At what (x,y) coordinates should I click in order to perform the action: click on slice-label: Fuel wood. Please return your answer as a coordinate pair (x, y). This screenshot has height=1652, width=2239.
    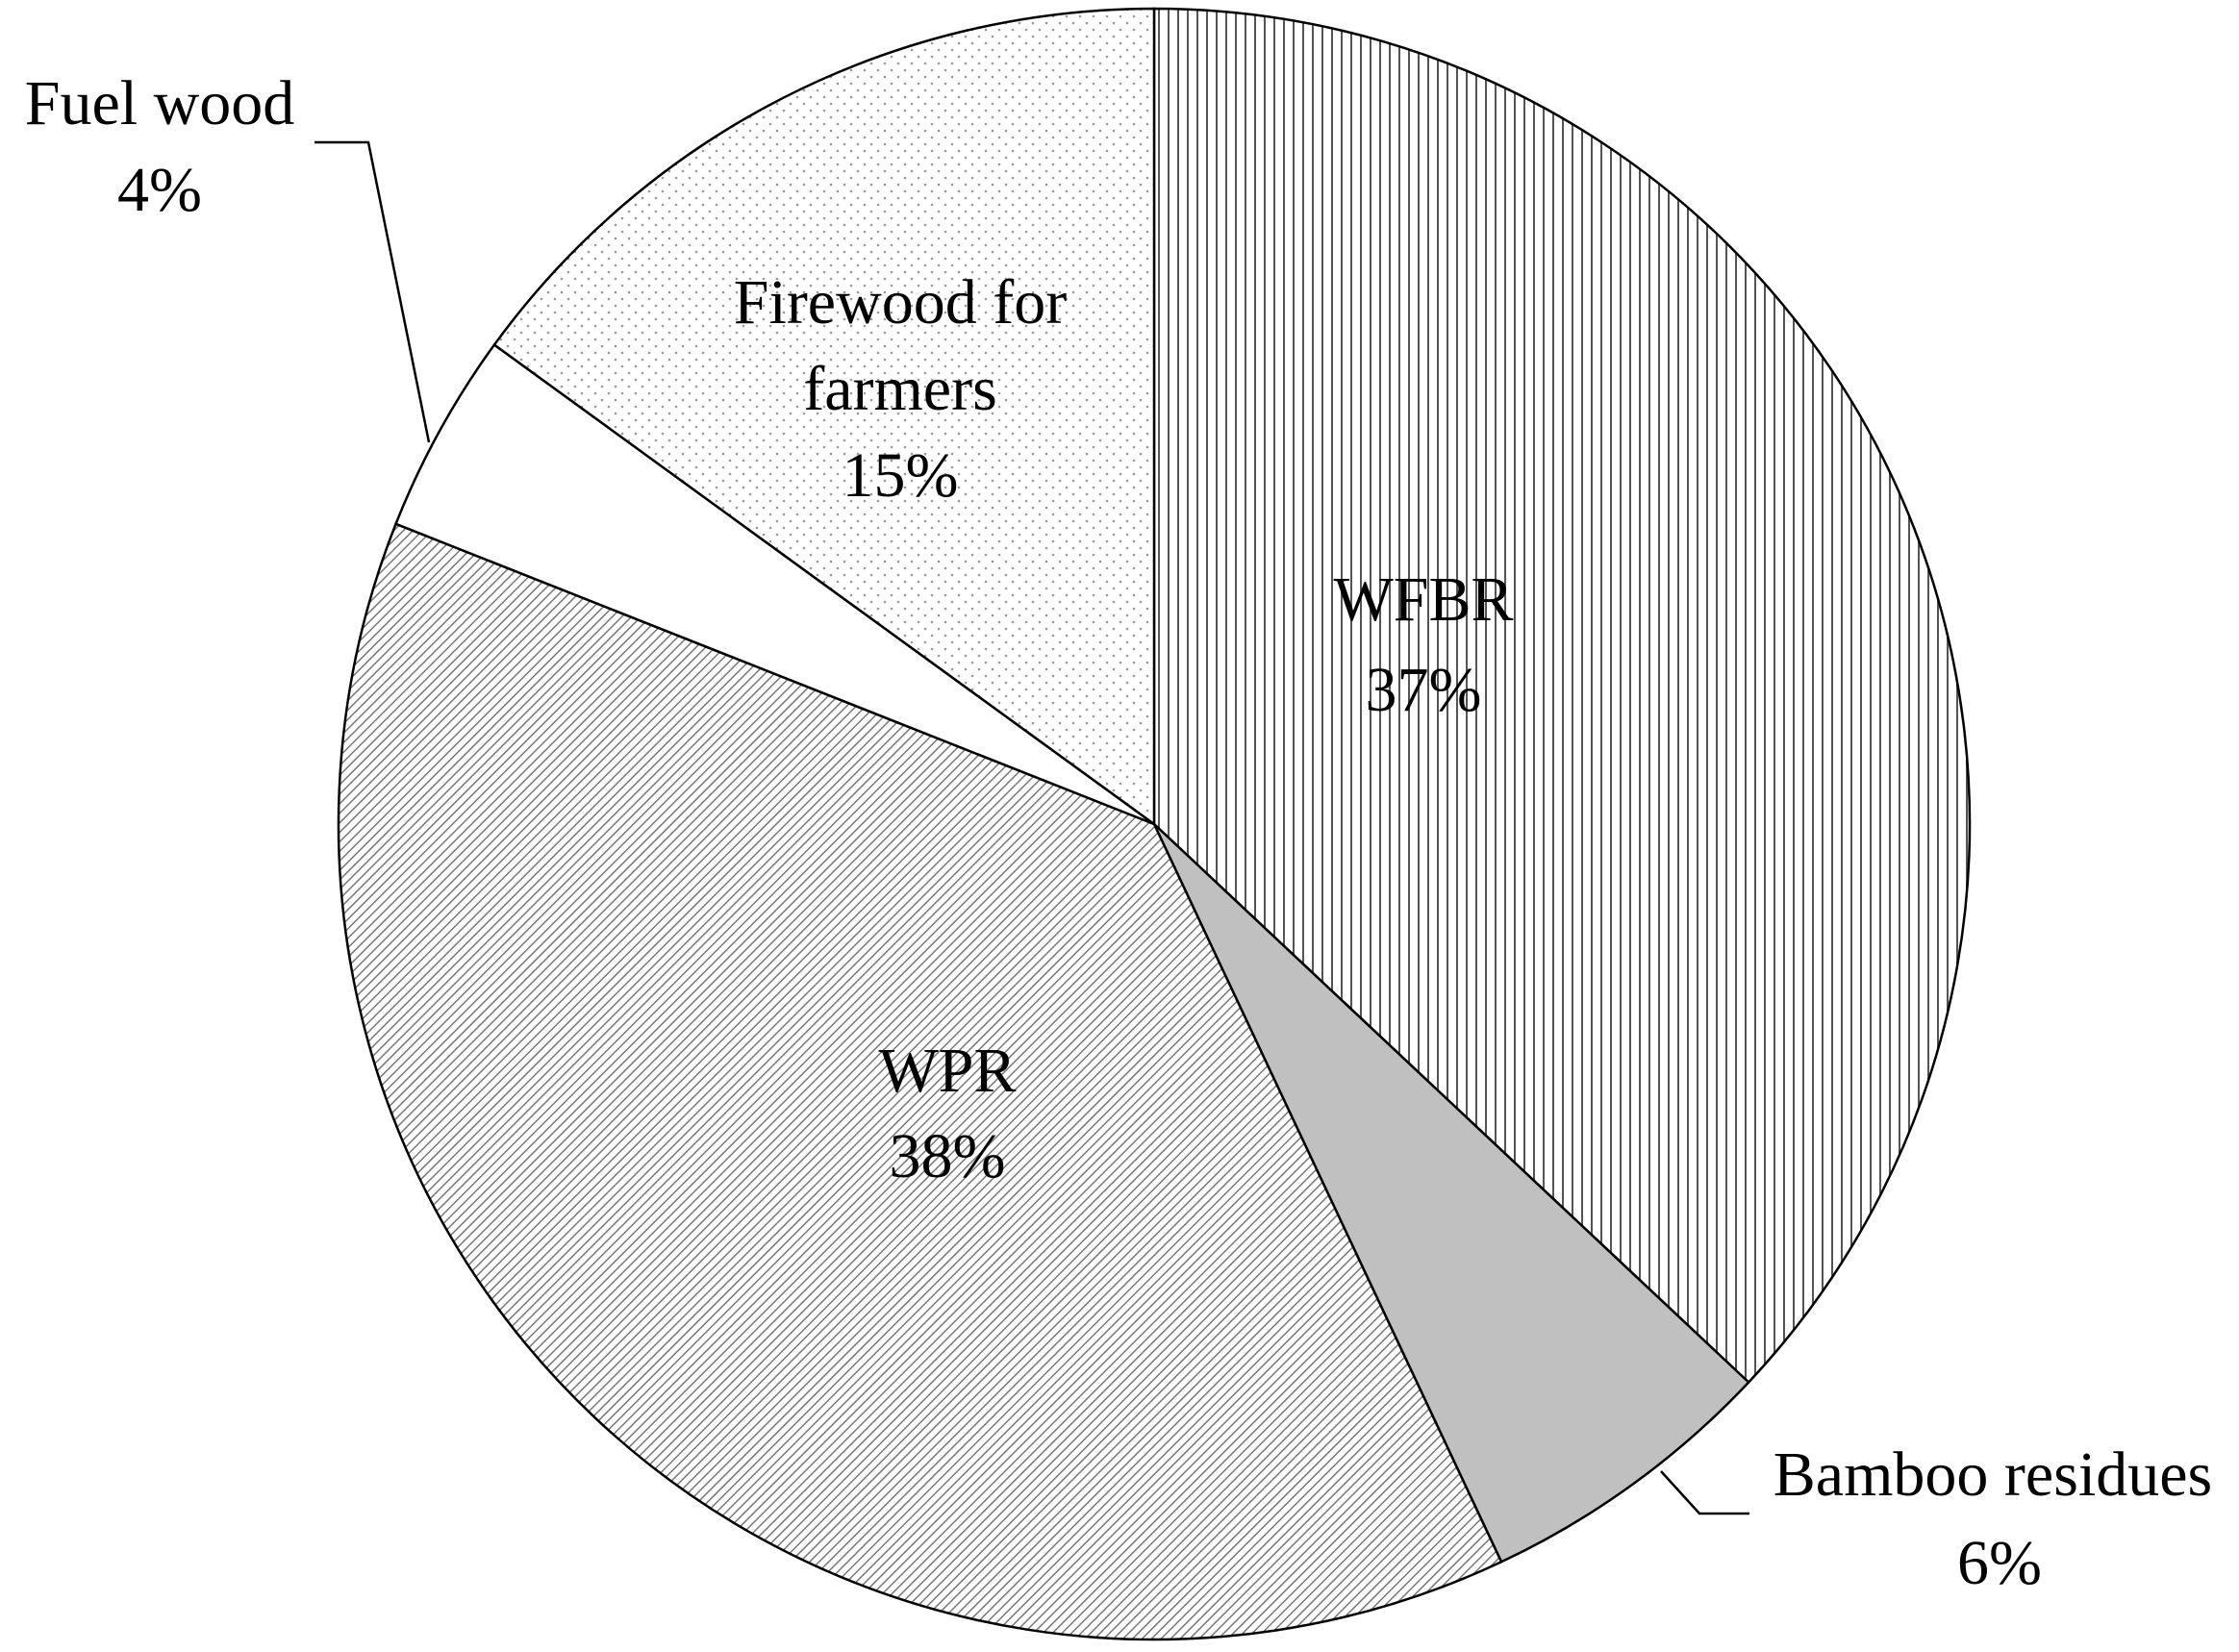
    Looking at the image, I should click on (159, 103).